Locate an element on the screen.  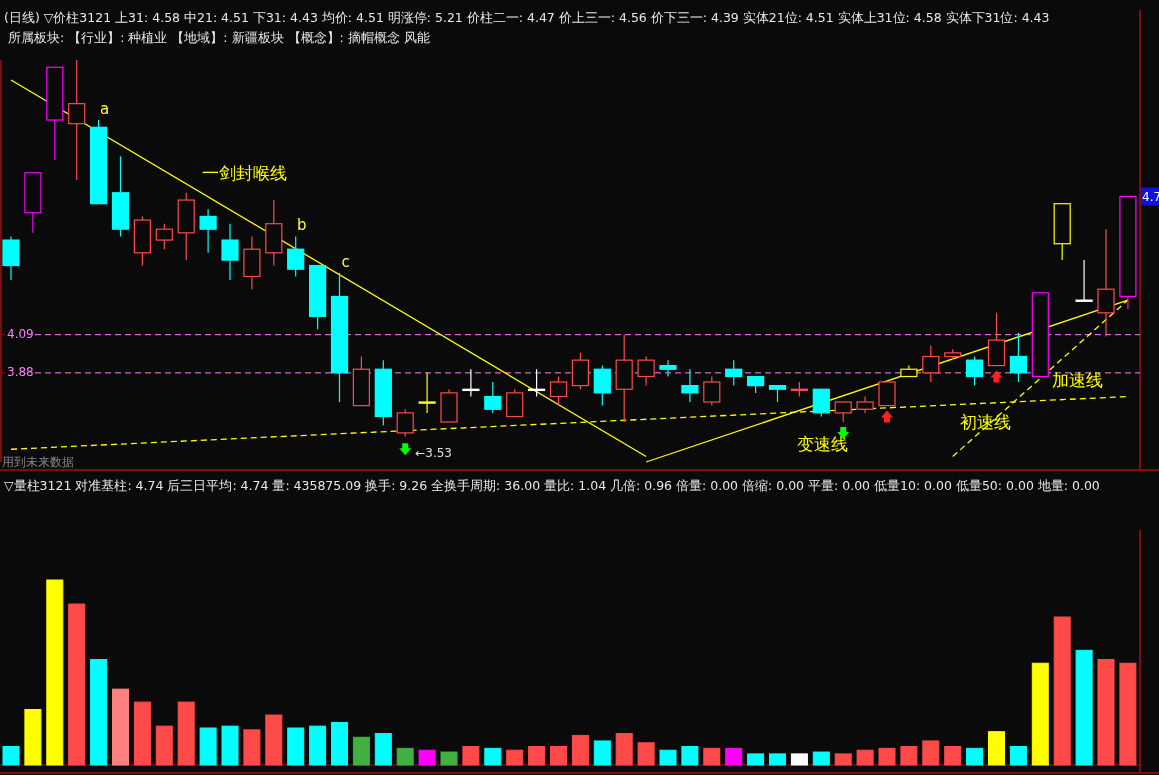
text: ▽量柱3121 对准基柱: 4.74 后三日平均: 4.74 量: 435875.09 换手: 9.26 全换手周期: 36.00 量比: 1.04 几倍: 0.96 倍量: 0.00 倍缩: 0.00 平量: 0.00 低量10: 0.00 低量50: 0.00 地量: 0.00 is located at coordinates (552, 485).